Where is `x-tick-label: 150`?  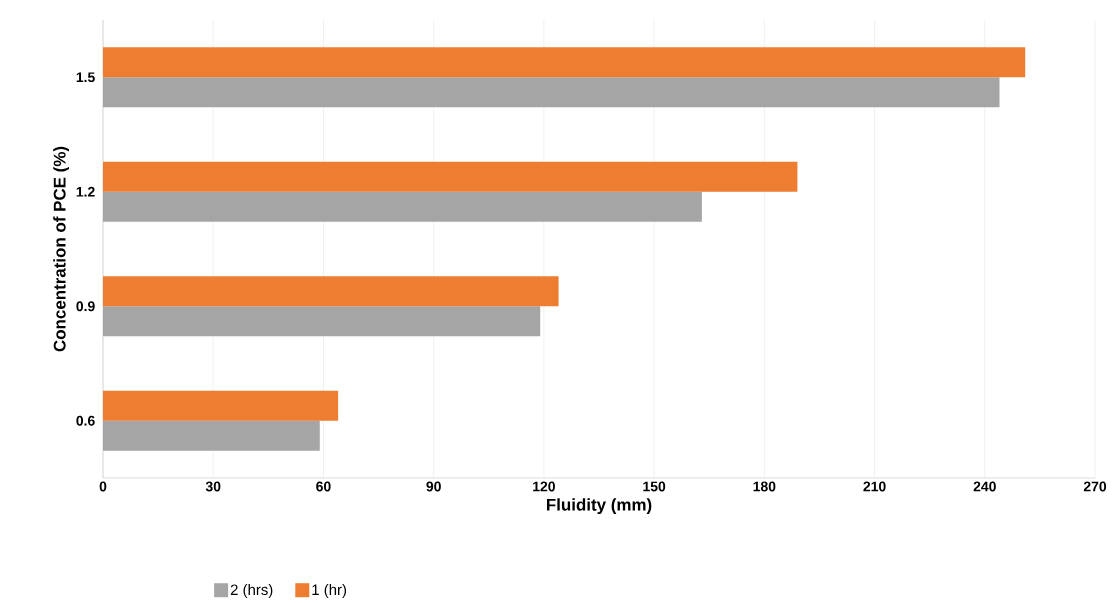 x-tick-label: 150 is located at coordinates (654, 486).